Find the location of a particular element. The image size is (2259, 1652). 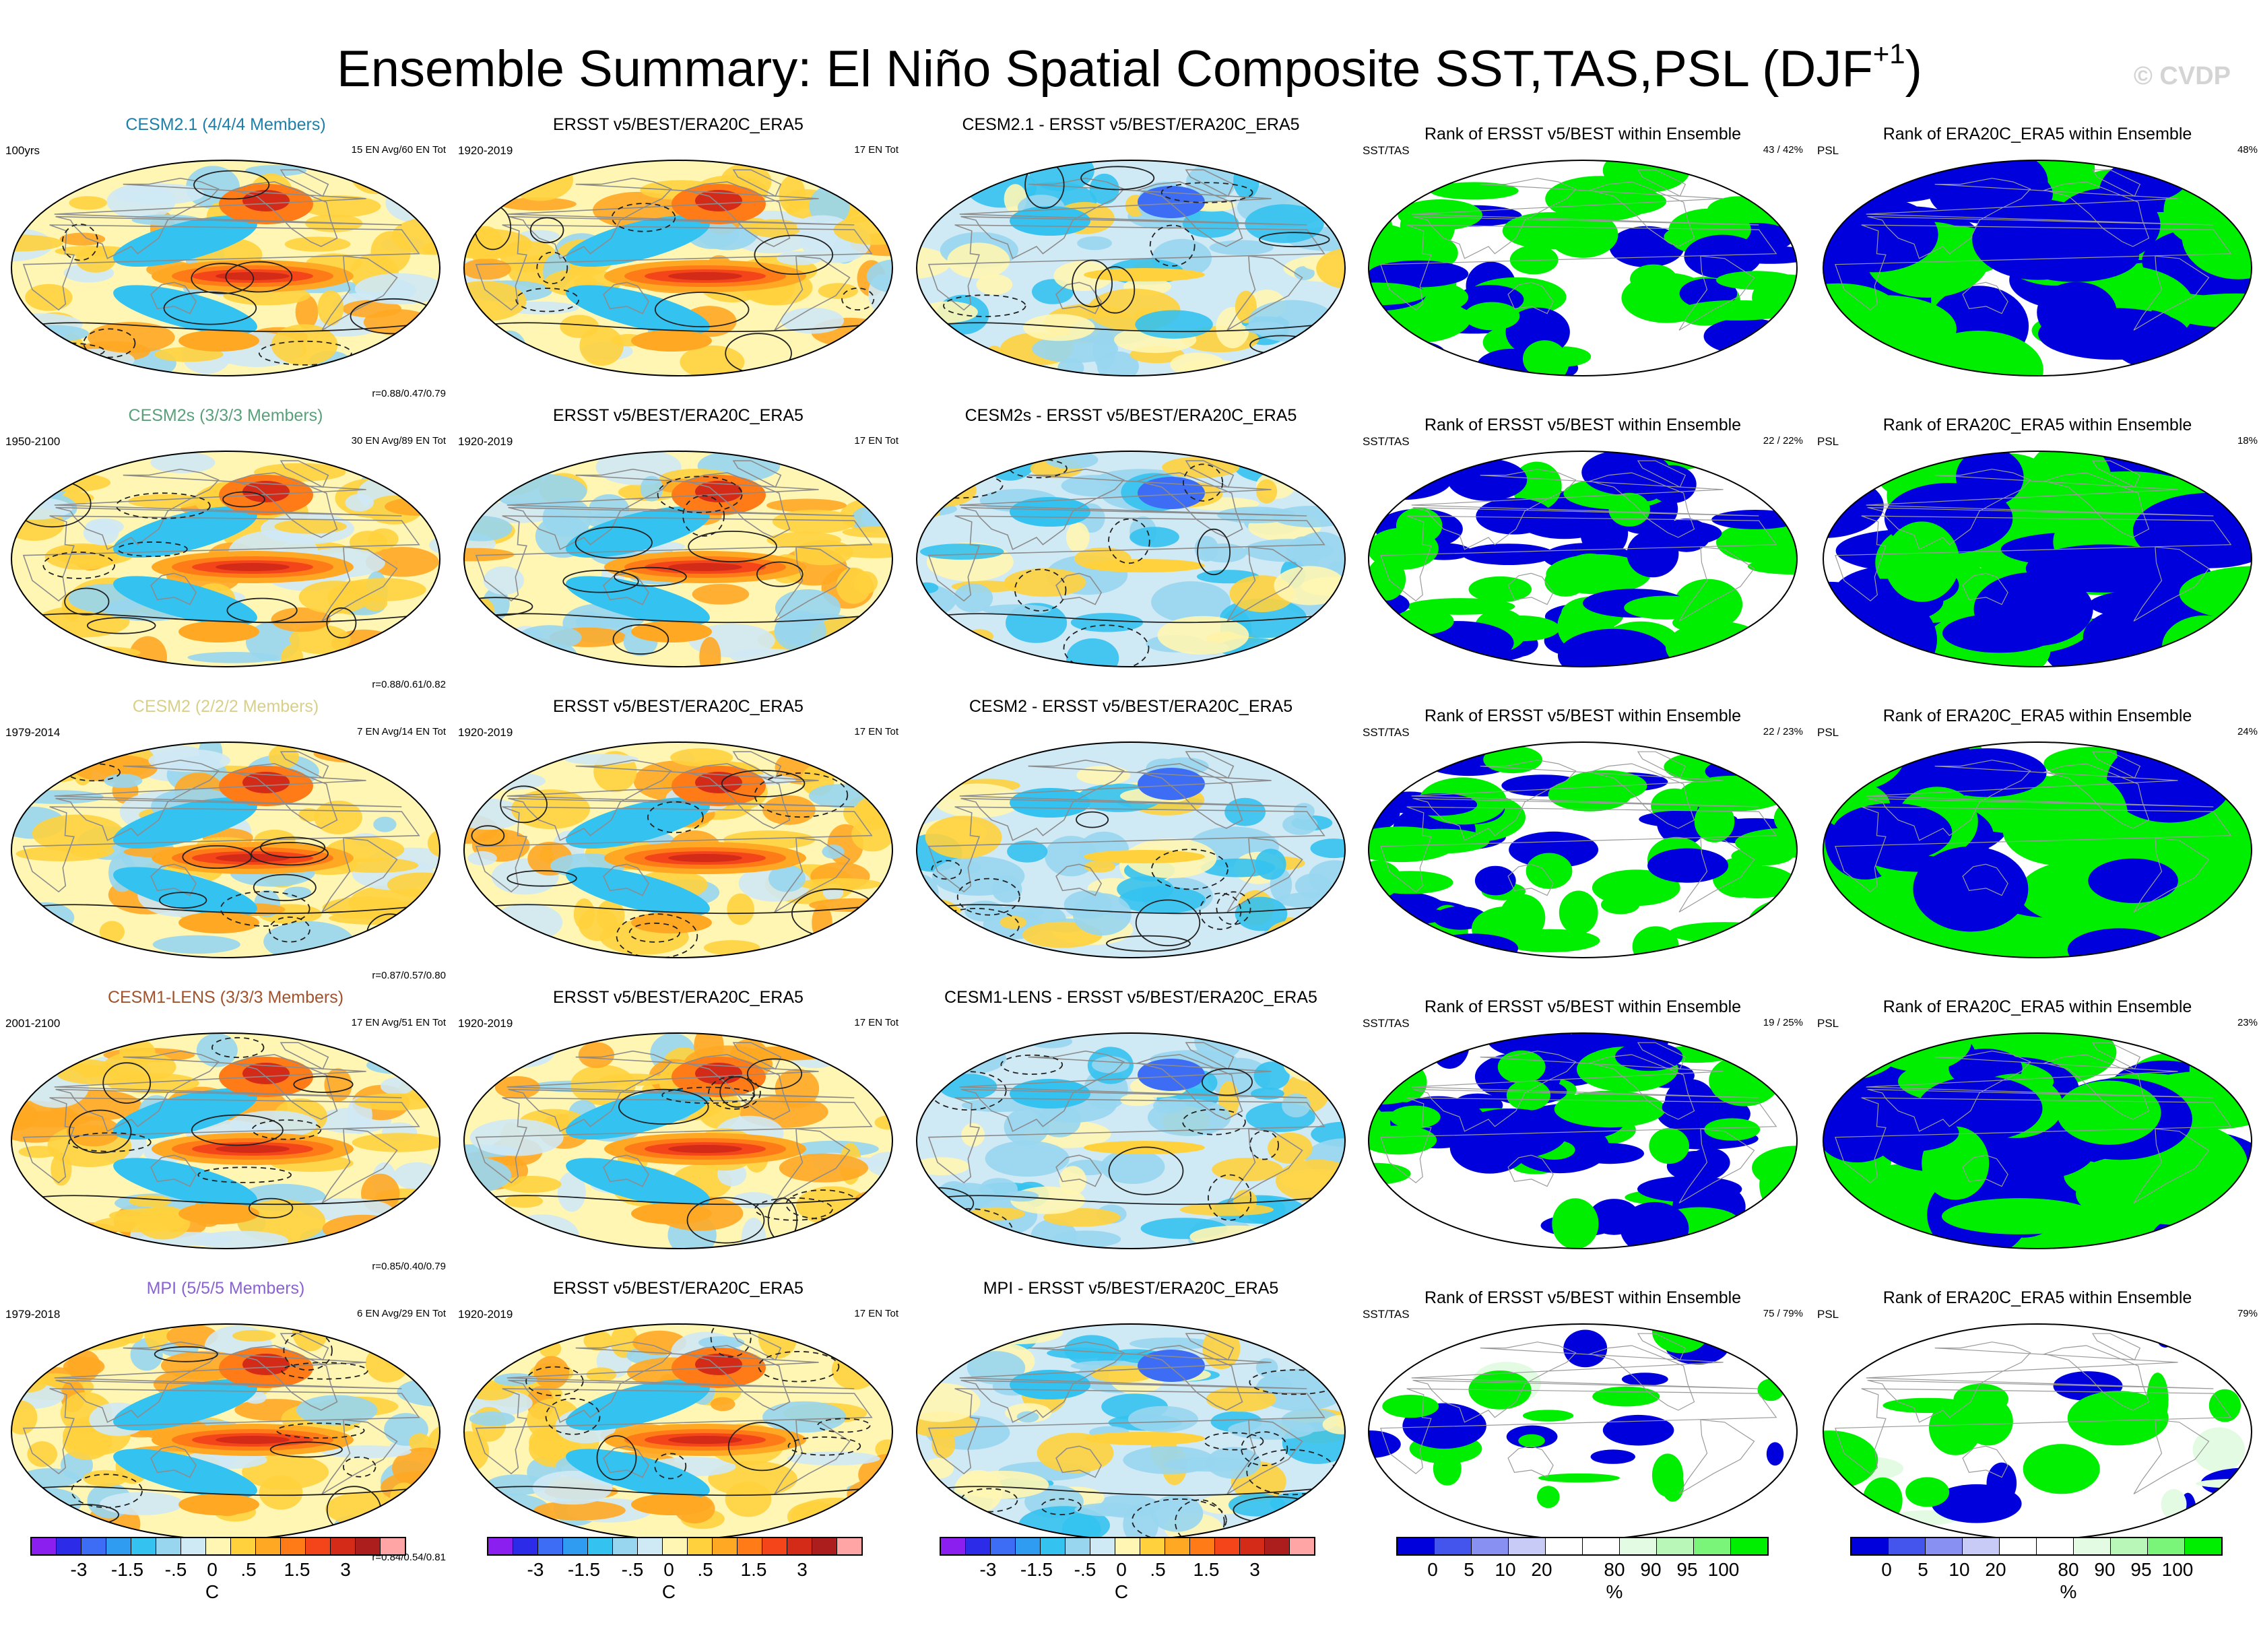

event-count: 30 EN Avg/89 EN Tot is located at coordinates (399, 441).